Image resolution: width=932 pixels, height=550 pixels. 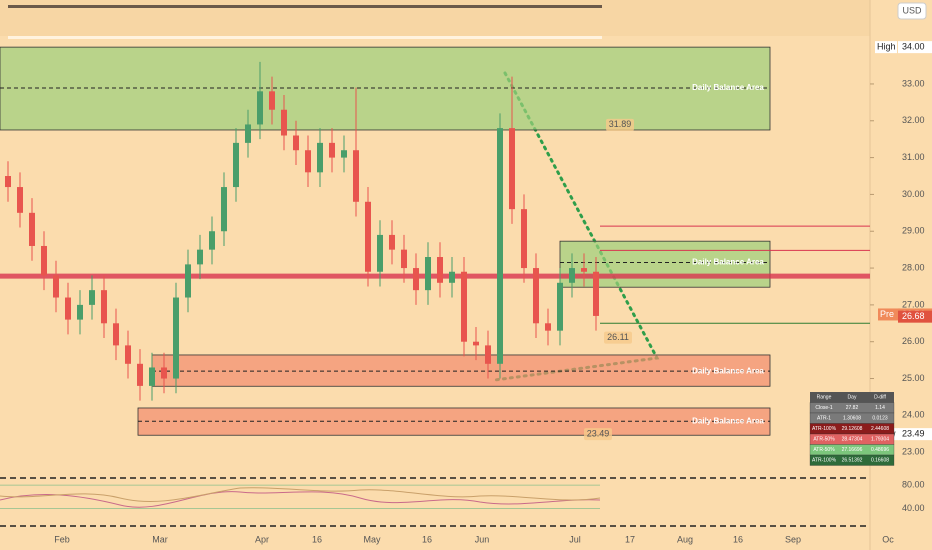 What do you see at coordinates (880, 429) in the screenshot?
I see `table-cell: 2.44608` at bounding box center [880, 429].